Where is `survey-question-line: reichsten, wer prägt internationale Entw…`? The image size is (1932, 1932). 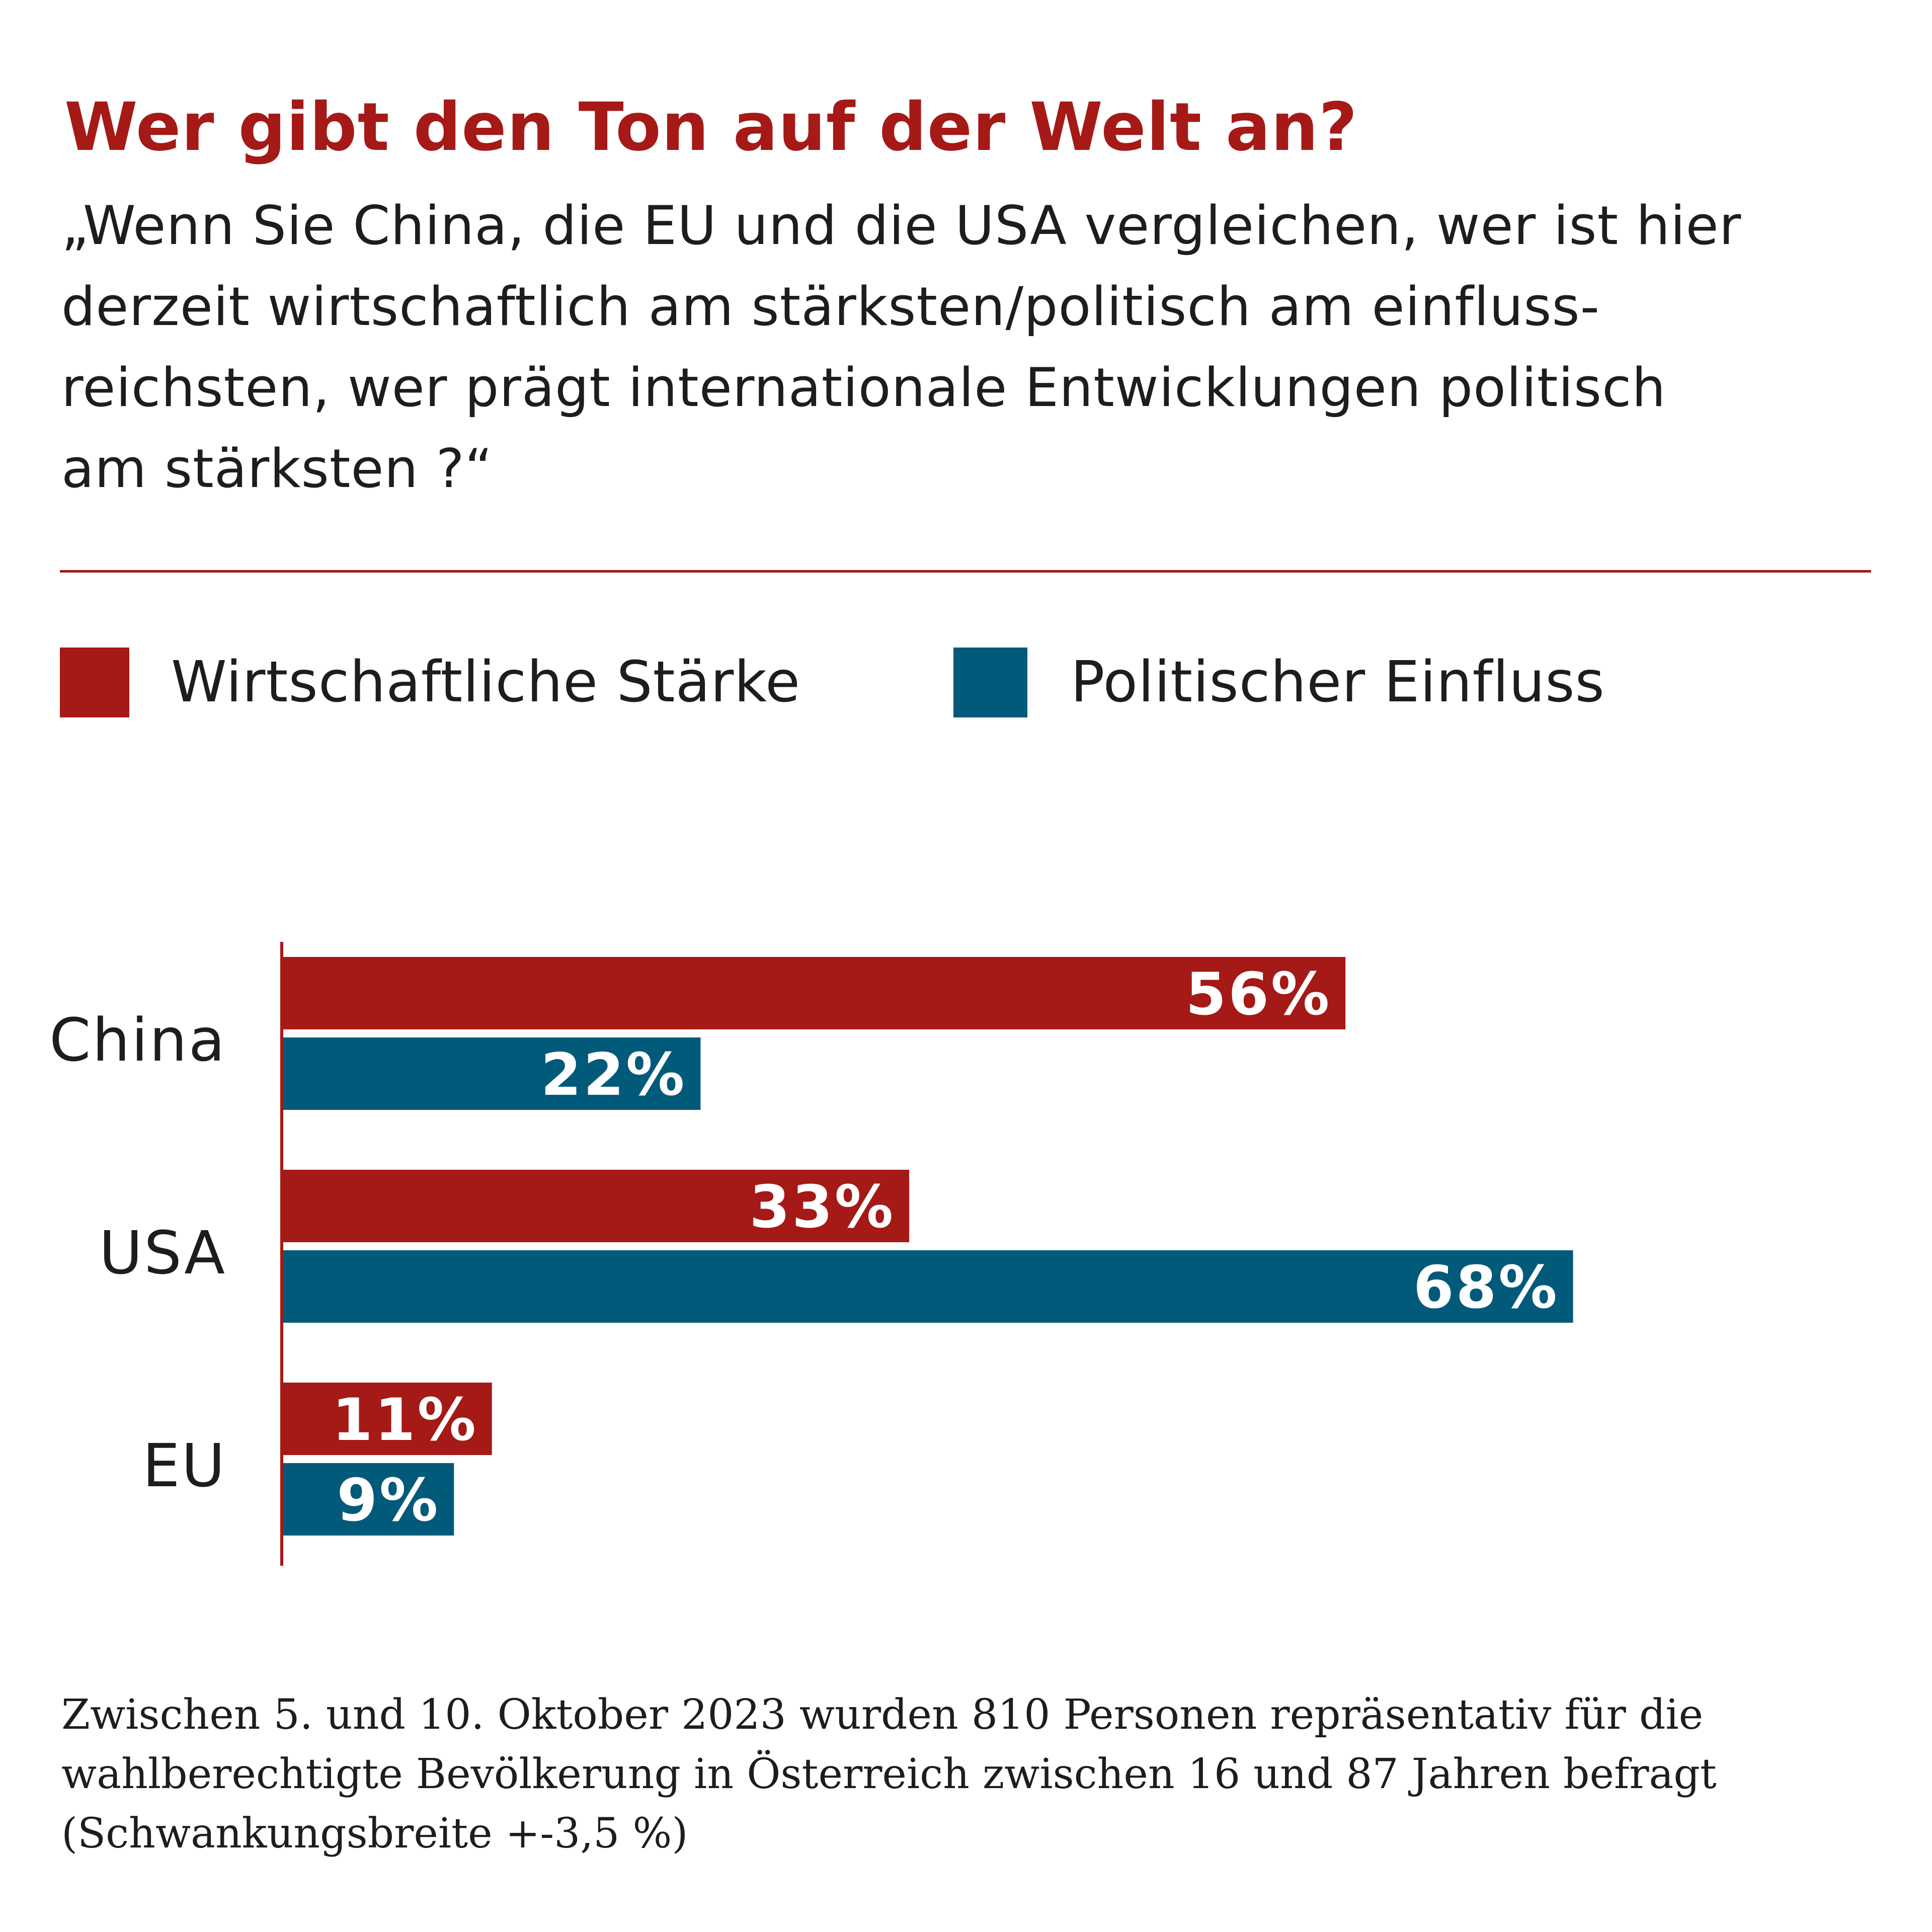 survey-question-line: reichsten, wer prägt internationale Entw… is located at coordinates (864, 388).